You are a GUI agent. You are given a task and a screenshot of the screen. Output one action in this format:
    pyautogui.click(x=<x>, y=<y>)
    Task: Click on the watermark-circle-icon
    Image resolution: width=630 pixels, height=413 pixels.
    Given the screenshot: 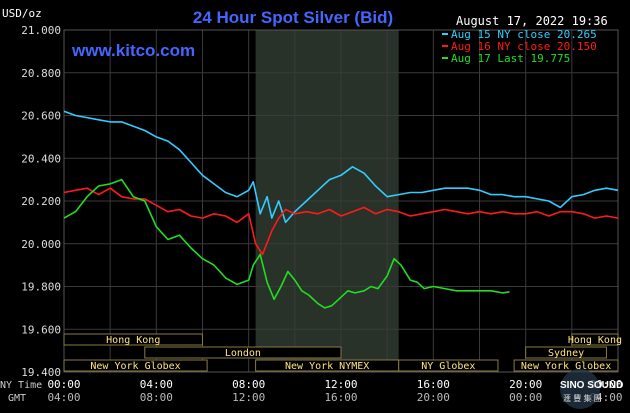 What is the action you would take?
    pyautogui.click(x=580, y=389)
    